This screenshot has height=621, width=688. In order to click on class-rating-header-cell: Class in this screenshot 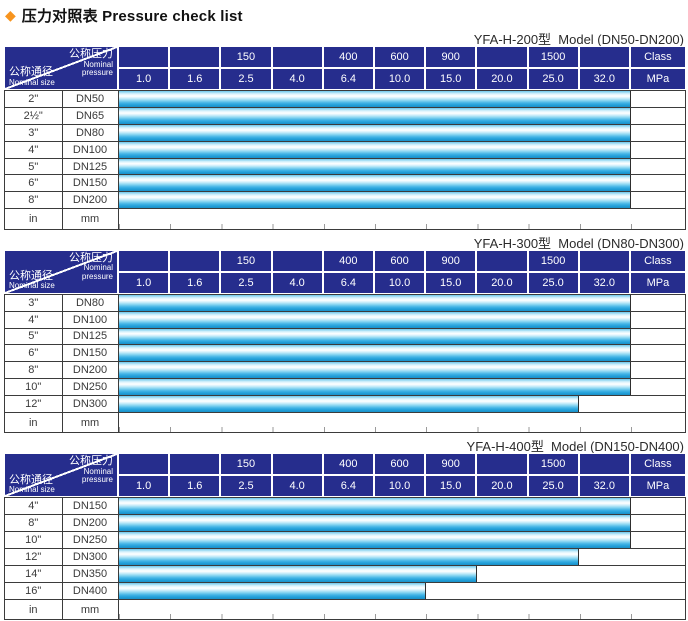, I will do `click(657, 464)`.